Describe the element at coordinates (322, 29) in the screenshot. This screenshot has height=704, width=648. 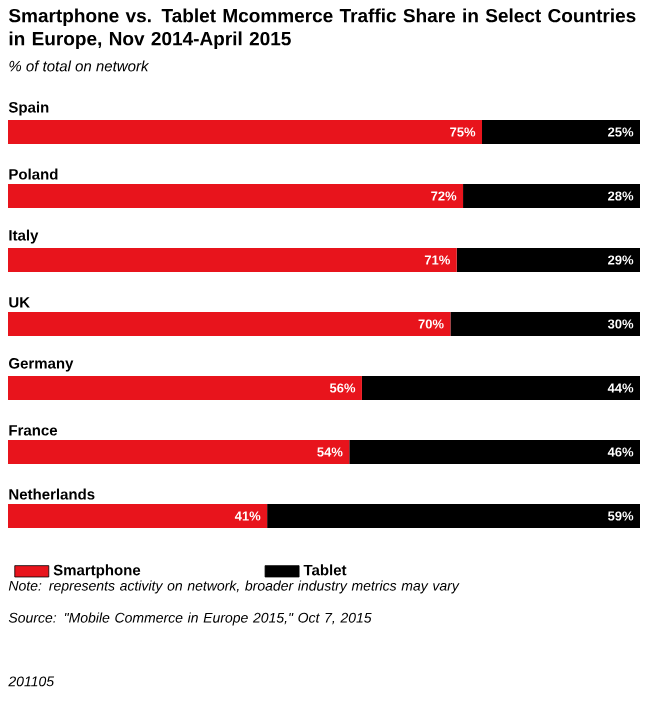
I see `chart-title: Smartphone vs. Tablet Mcommerce Traffic Share in Select Countries in Europe, Nov 2014-April 2015` at that location.